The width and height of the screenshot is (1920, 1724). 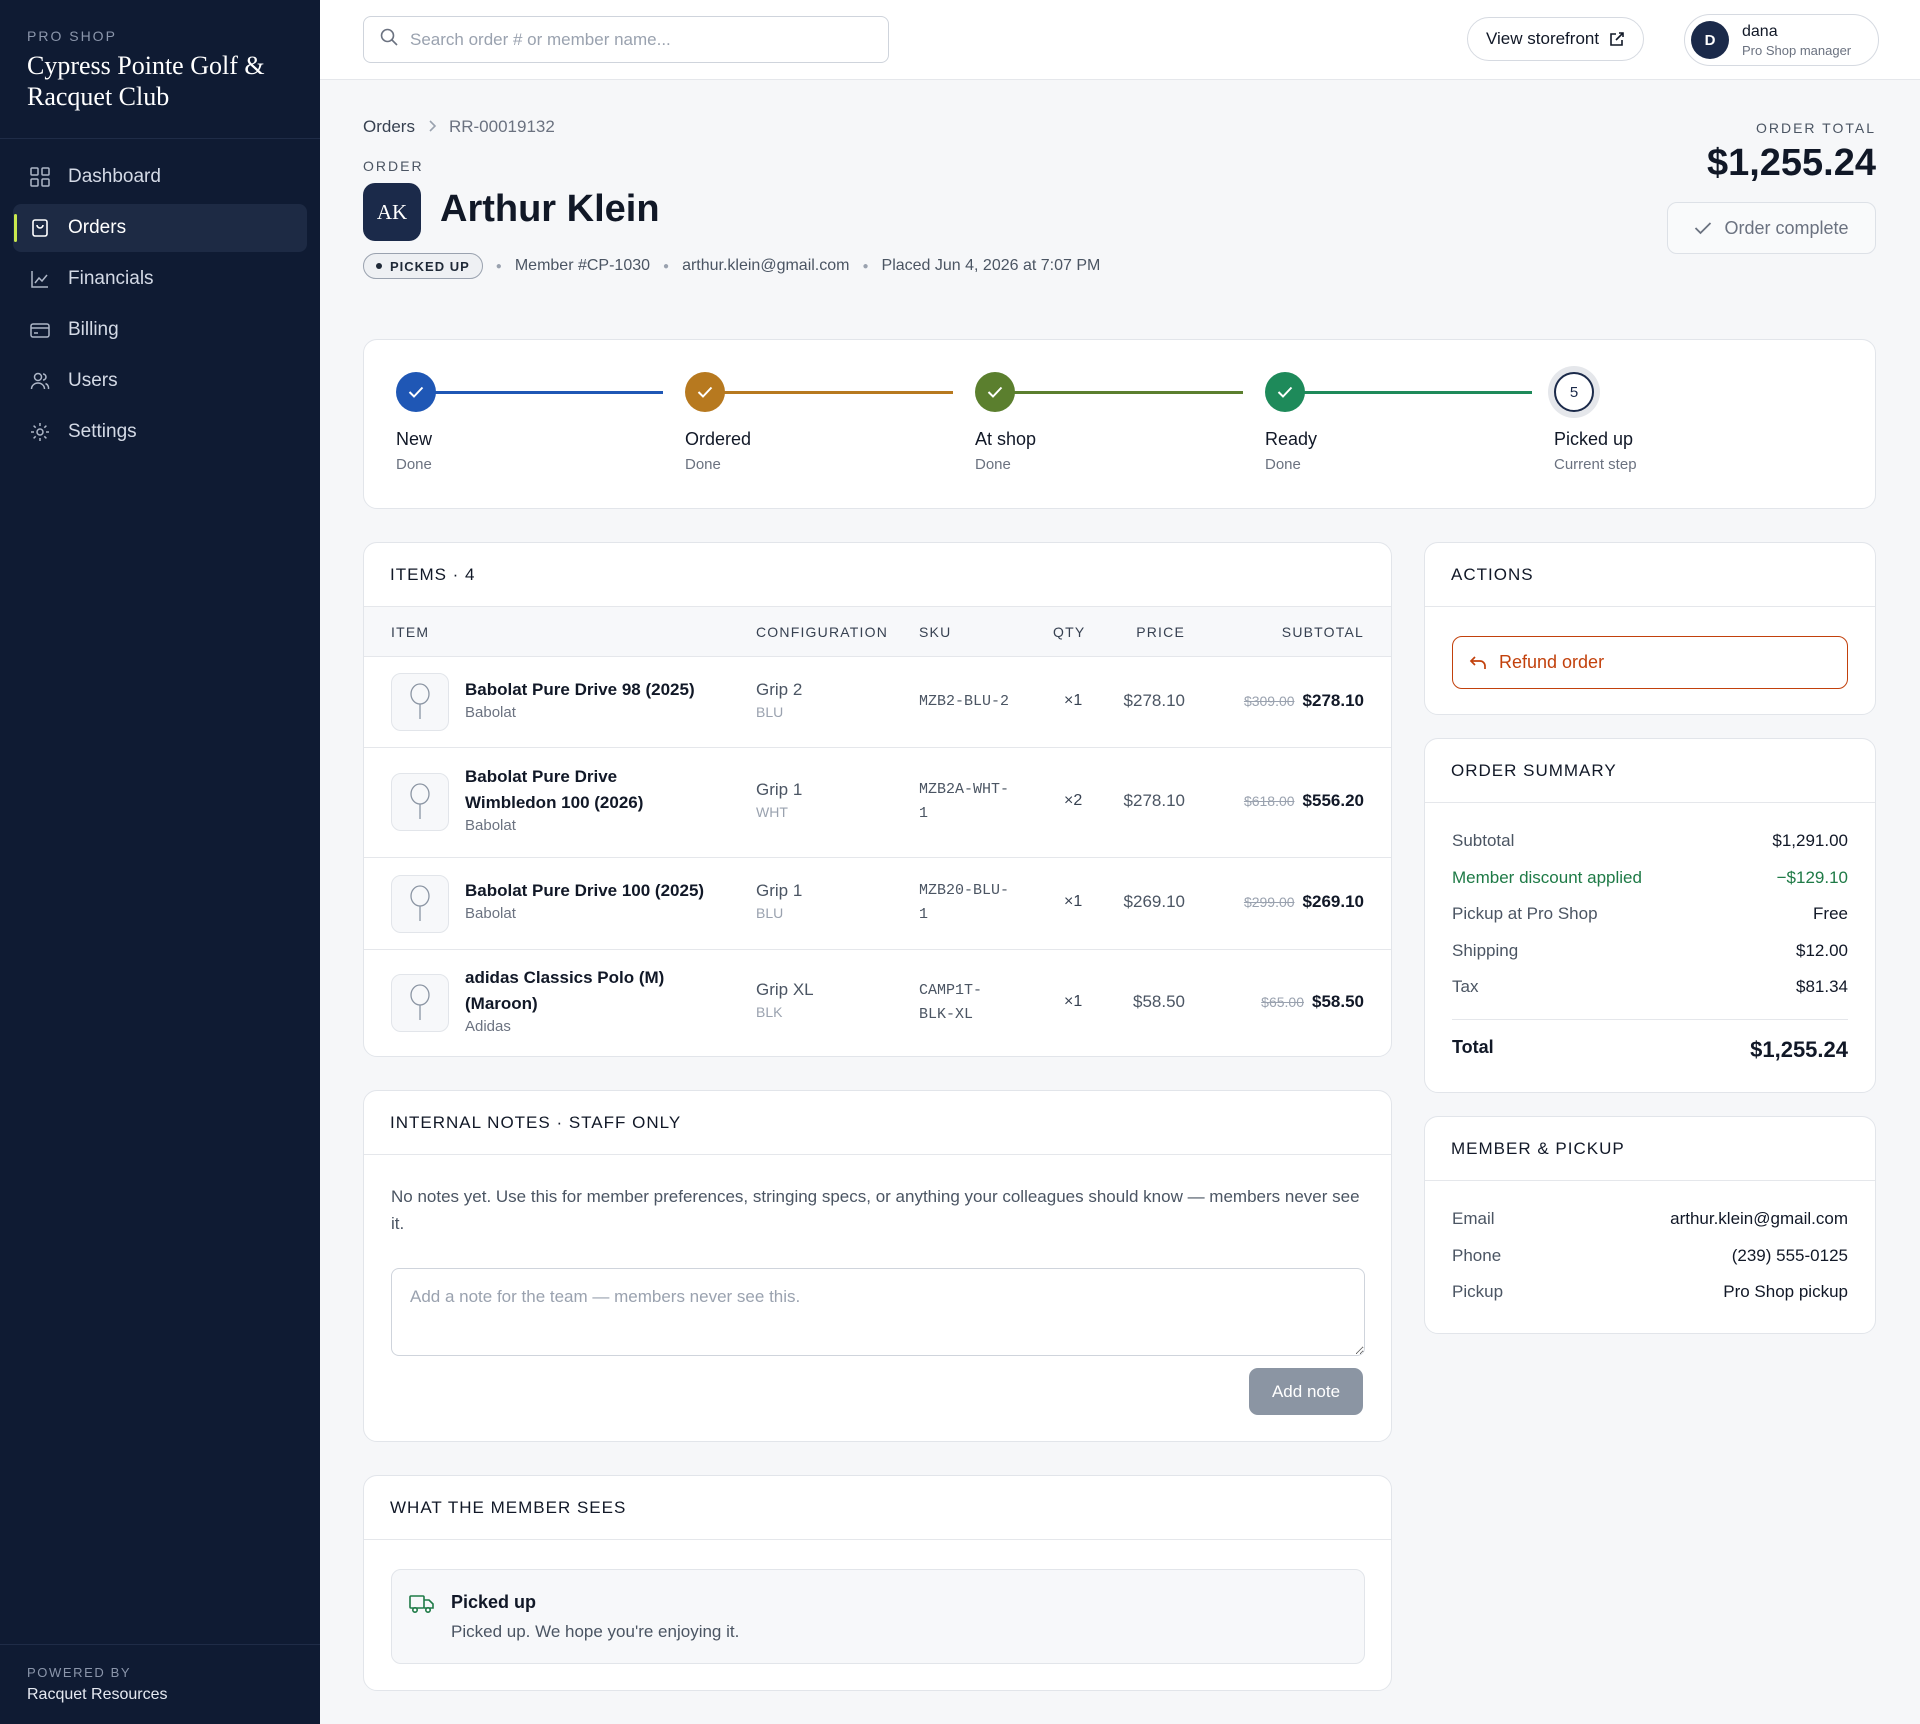 I want to click on refund-order-button: Refund order, so click(x=1650, y=662).